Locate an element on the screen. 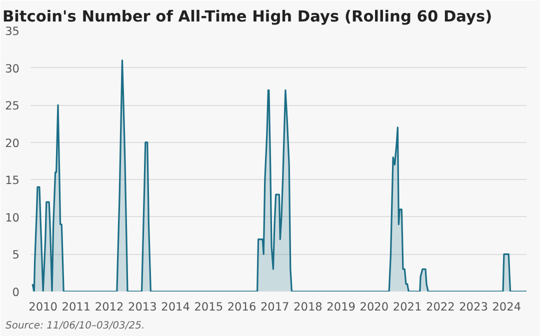 The height and width of the screenshot is (336, 540). y-tick-label: 30 is located at coordinates (12, 68).